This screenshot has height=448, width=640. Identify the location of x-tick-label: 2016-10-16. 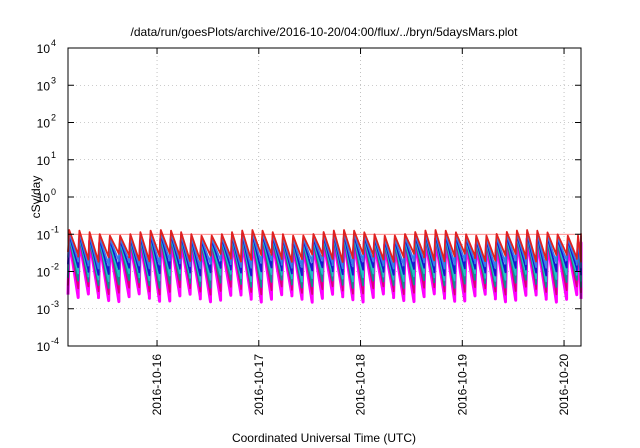
(157, 385).